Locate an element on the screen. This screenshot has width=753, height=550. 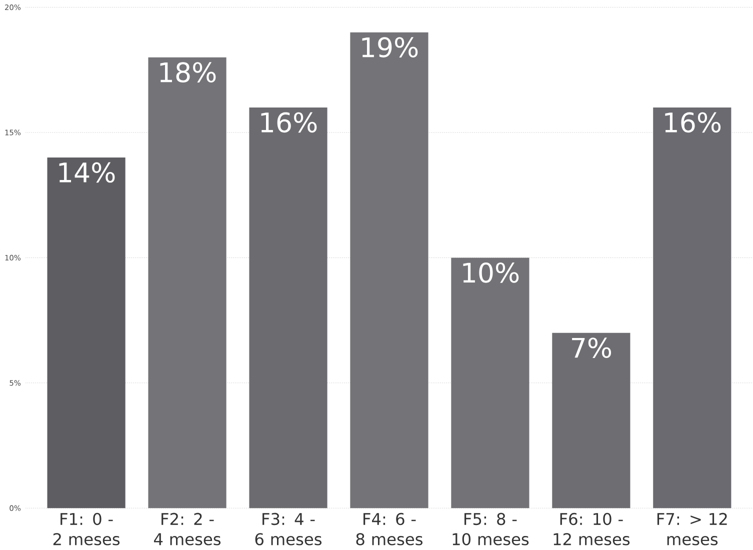
data-label: 19% is located at coordinates (390, 47).